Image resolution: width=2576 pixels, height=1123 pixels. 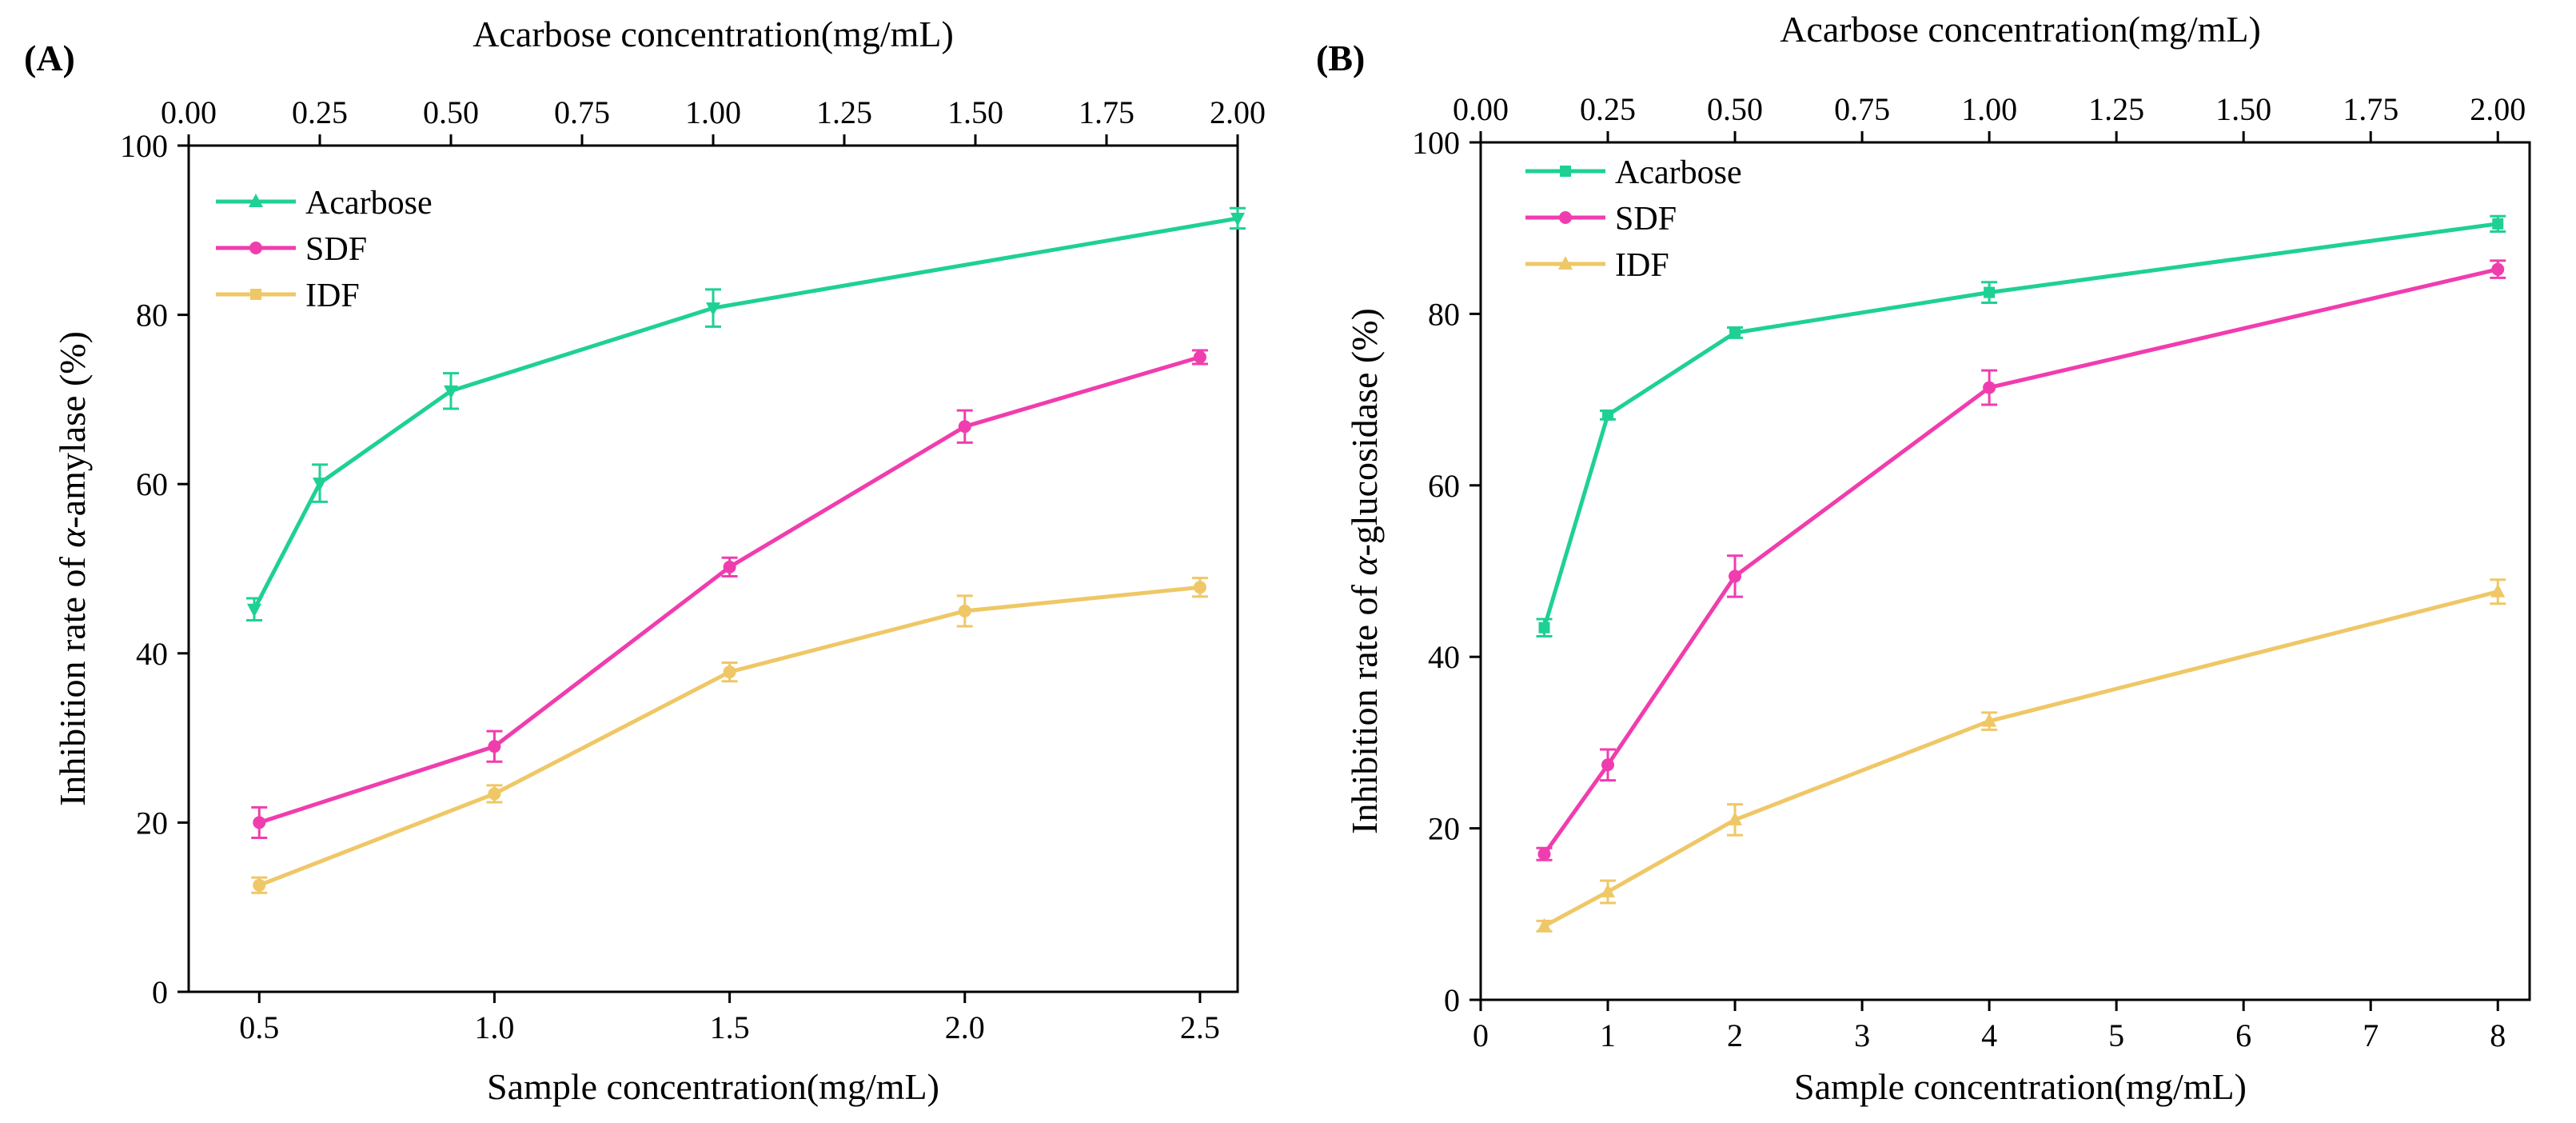 I want to click on y-tick-label: 100, so click(x=144, y=146).